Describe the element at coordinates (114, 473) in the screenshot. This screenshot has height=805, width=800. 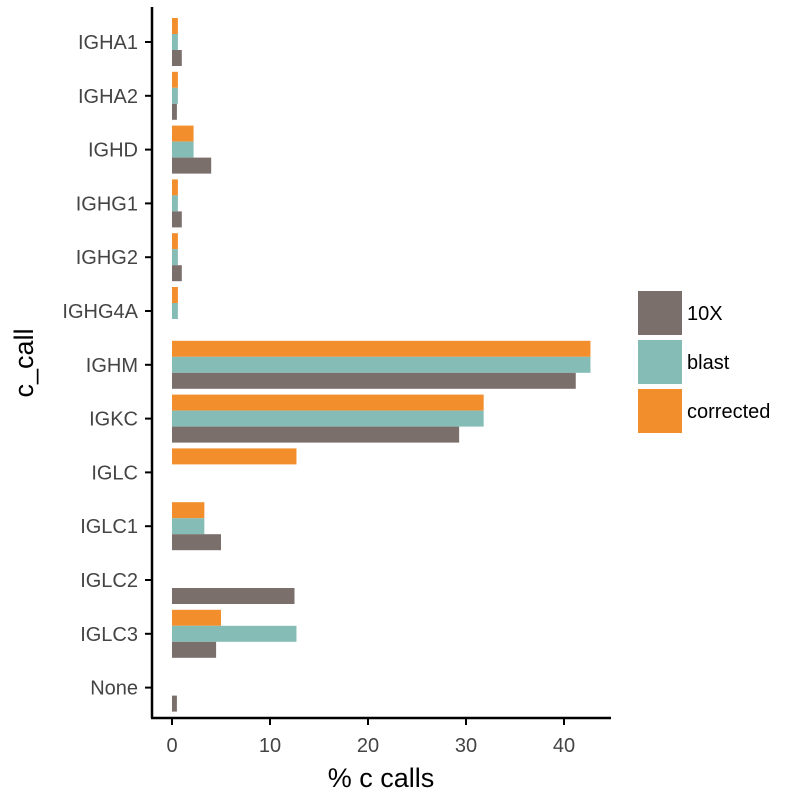
I see `y-tick-label: IGLC` at that location.